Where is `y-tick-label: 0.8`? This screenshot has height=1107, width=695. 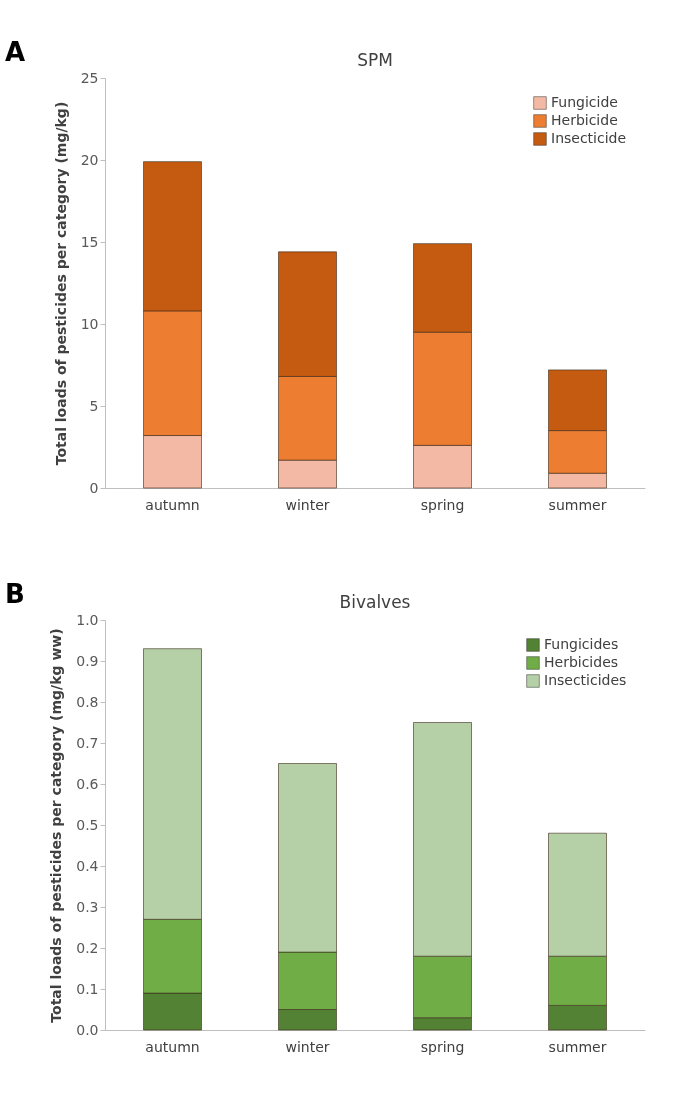 y-tick-label: 0.8 is located at coordinates (87, 701).